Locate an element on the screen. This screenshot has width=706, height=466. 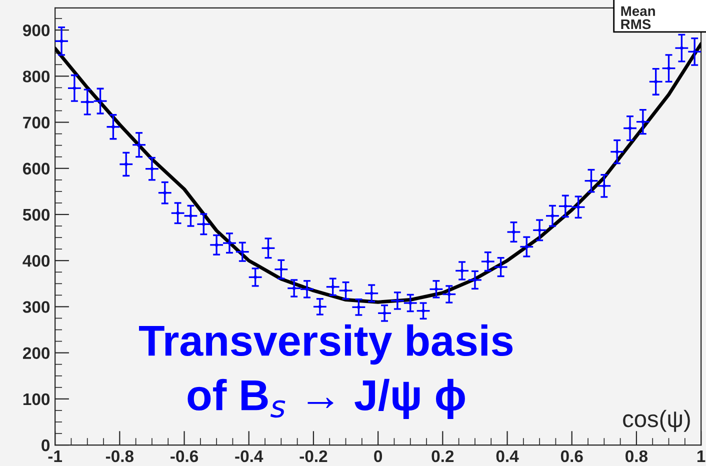
annotation: Transversity basis is located at coordinates (325, 344).